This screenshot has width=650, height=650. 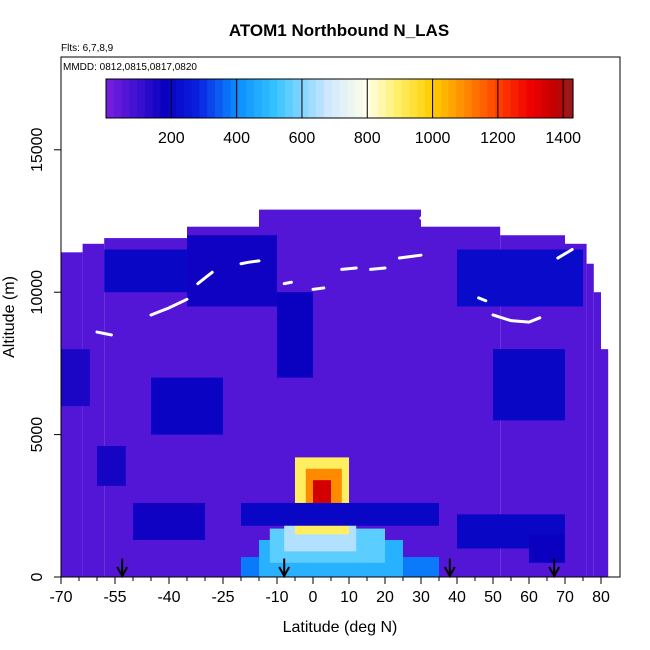 I want to click on colorbar: 200 400 600 800 1000 1200 1400, so click(x=343, y=112).